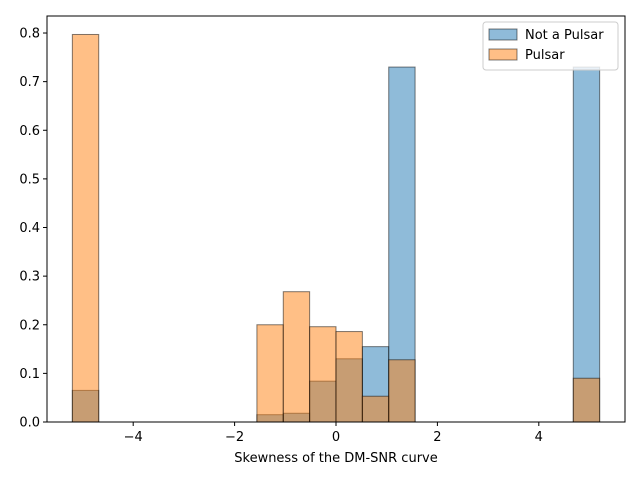  I want to click on x-axis-ticks: −4 −2 0 2 4, so click(333, 433).